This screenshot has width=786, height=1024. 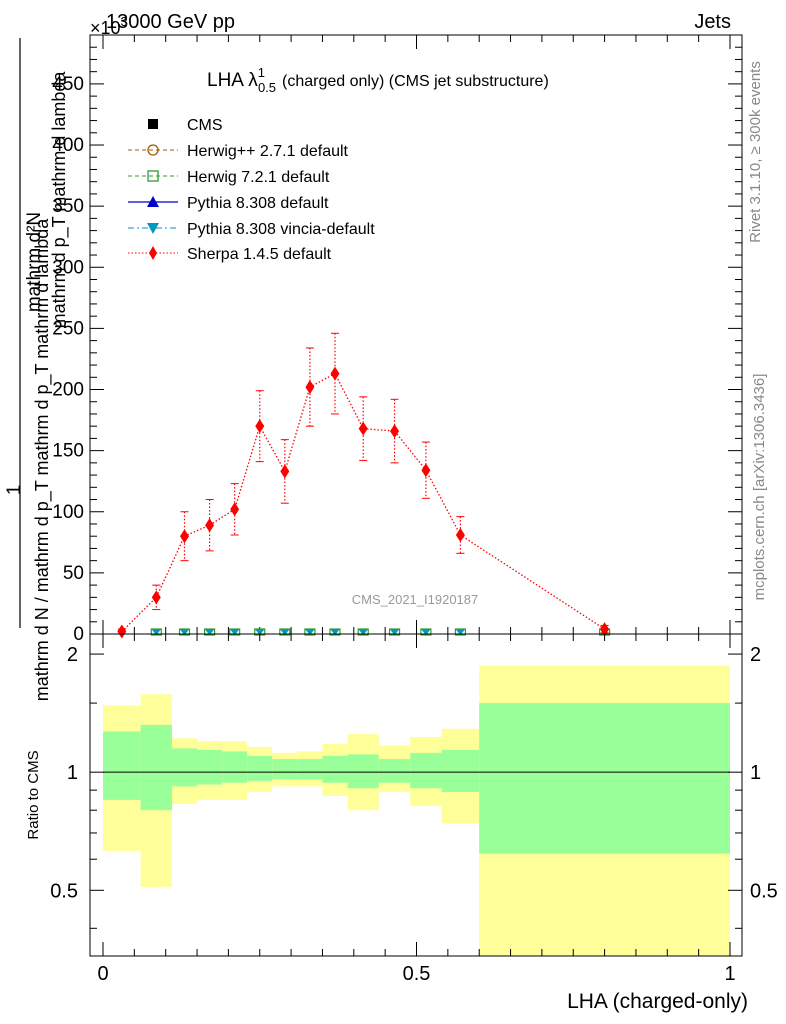 What do you see at coordinates (170, 22) in the screenshot?
I see `header-left: 13000 GeV pp` at bounding box center [170, 22].